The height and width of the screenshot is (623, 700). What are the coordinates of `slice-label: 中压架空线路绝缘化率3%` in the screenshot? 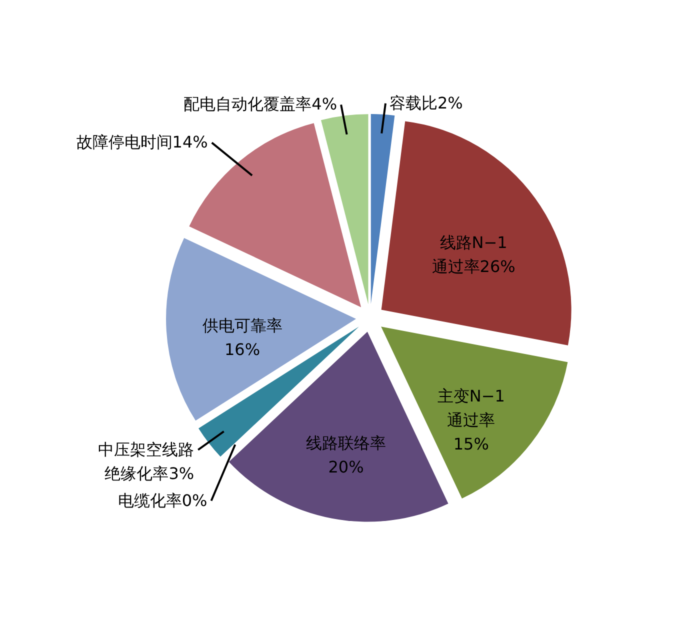 It's located at (146, 461).